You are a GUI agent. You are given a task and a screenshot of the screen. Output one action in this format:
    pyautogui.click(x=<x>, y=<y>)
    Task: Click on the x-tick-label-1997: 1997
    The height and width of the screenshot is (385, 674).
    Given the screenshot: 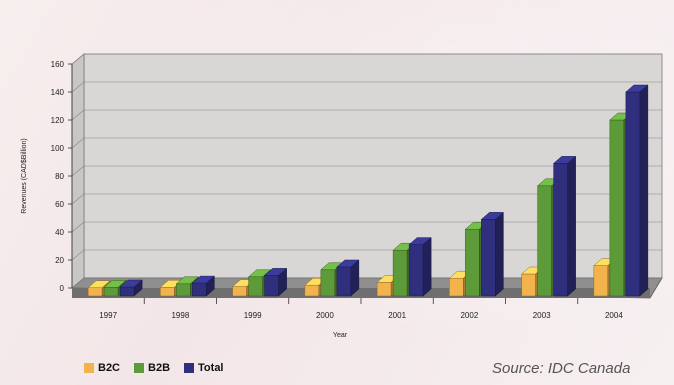 What is the action you would take?
    pyautogui.click(x=108, y=315)
    